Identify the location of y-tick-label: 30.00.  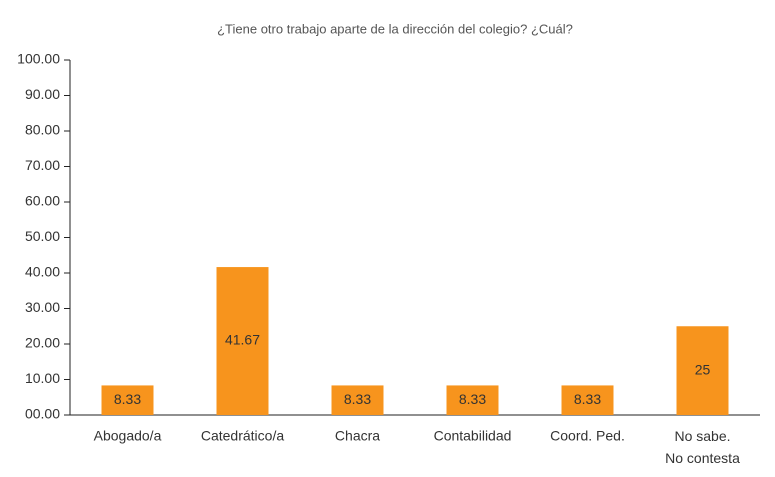
(42, 307).